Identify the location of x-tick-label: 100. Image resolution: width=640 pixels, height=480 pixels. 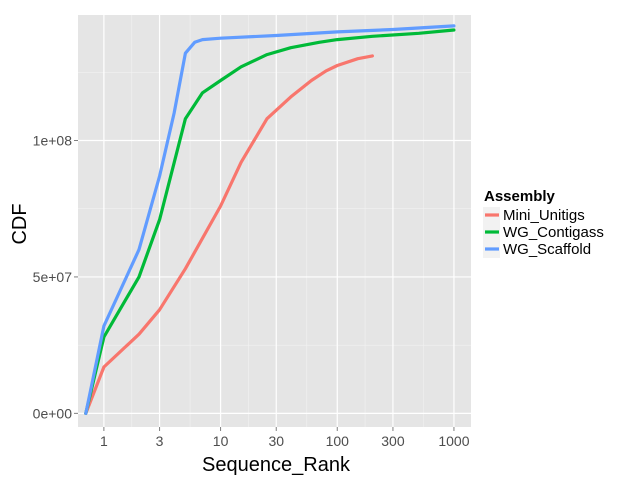
(338, 441).